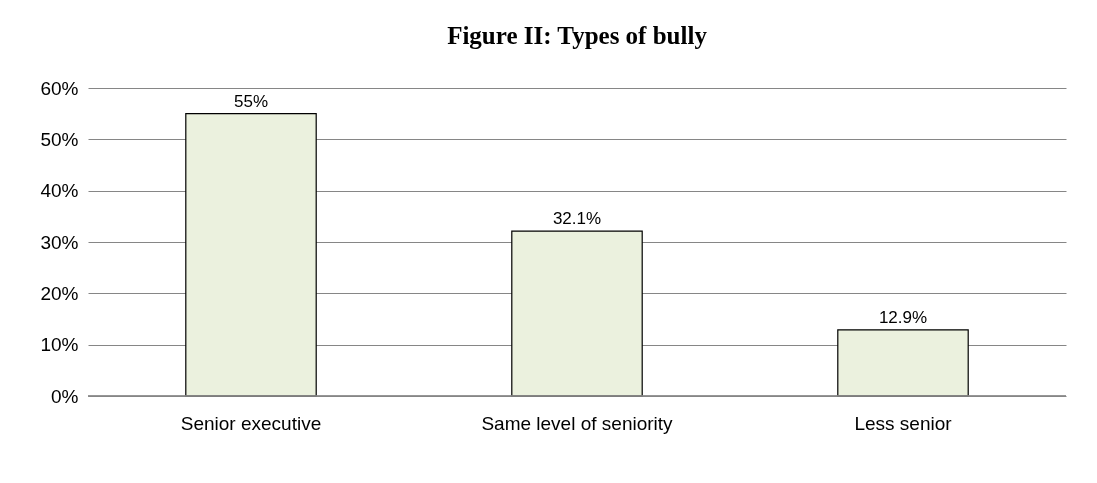  Describe the element at coordinates (59, 345) in the screenshot. I see `y-tick-label: 10%` at that location.